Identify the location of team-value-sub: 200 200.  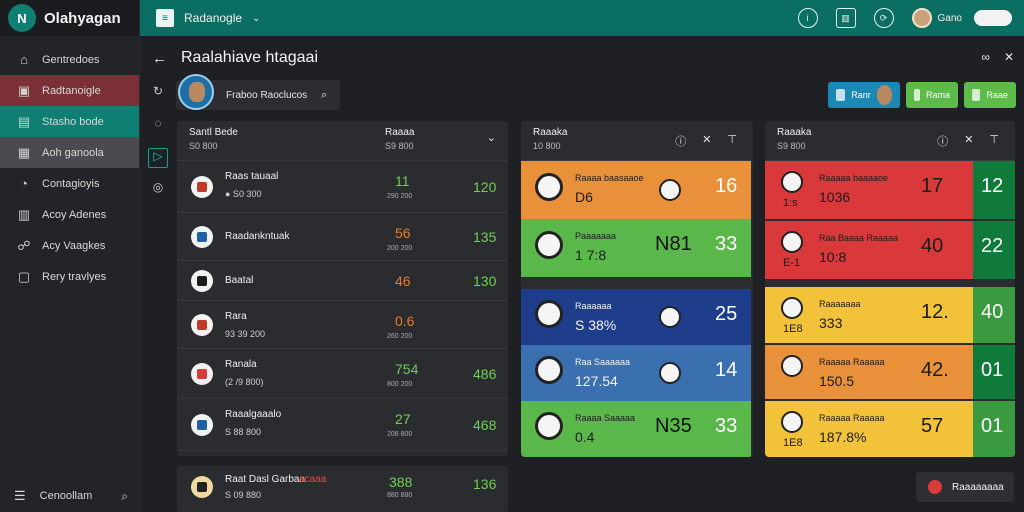
(400, 248).